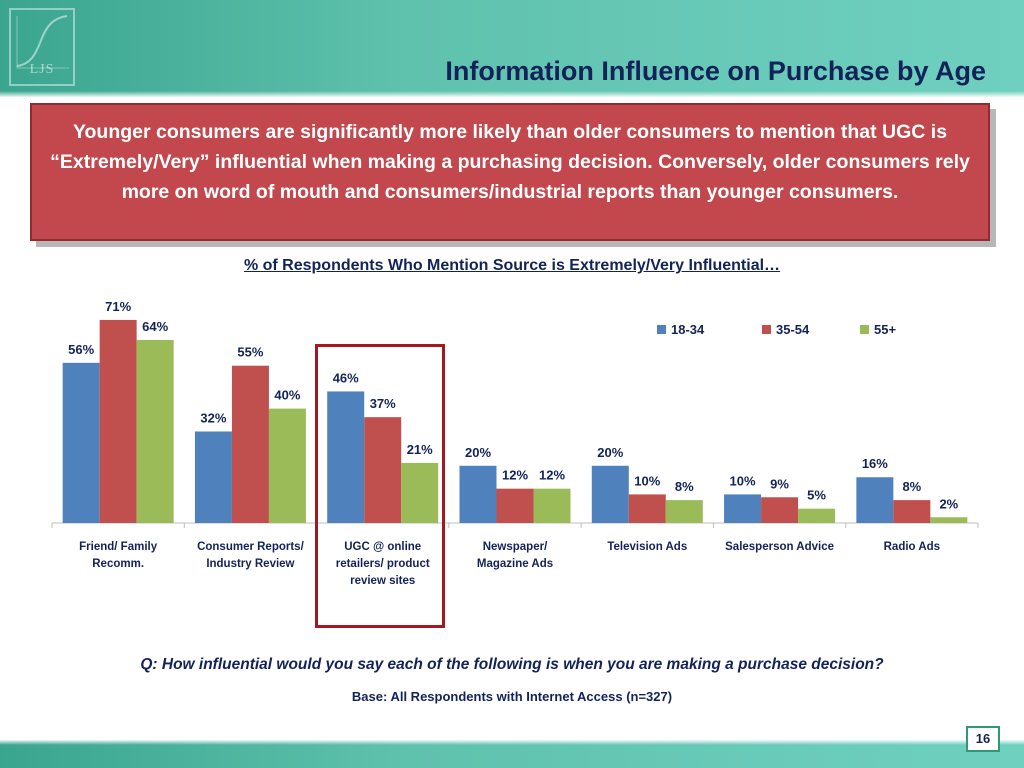 The height and width of the screenshot is (768, 1024). What do you see at coordinates (382, 547) in the screenshot?
I see `category-label: UGC @ online` at bounding box center [382, 547].